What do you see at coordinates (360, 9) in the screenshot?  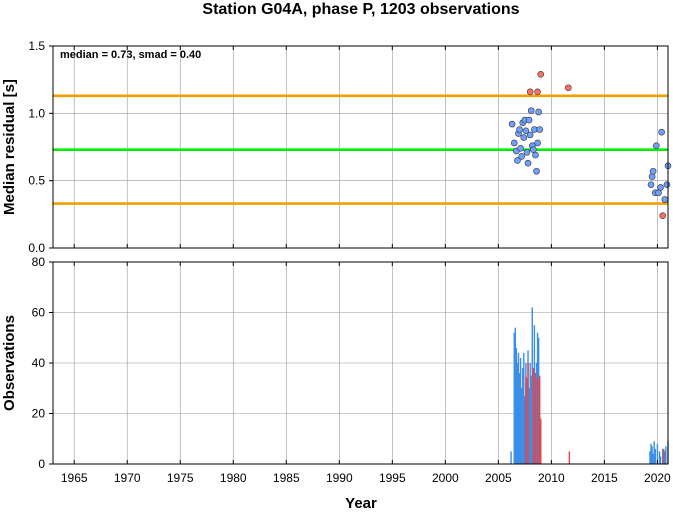 I see `chart-title: Station G04A, phase P, 1203 observations` at bounding box center [360, 9].